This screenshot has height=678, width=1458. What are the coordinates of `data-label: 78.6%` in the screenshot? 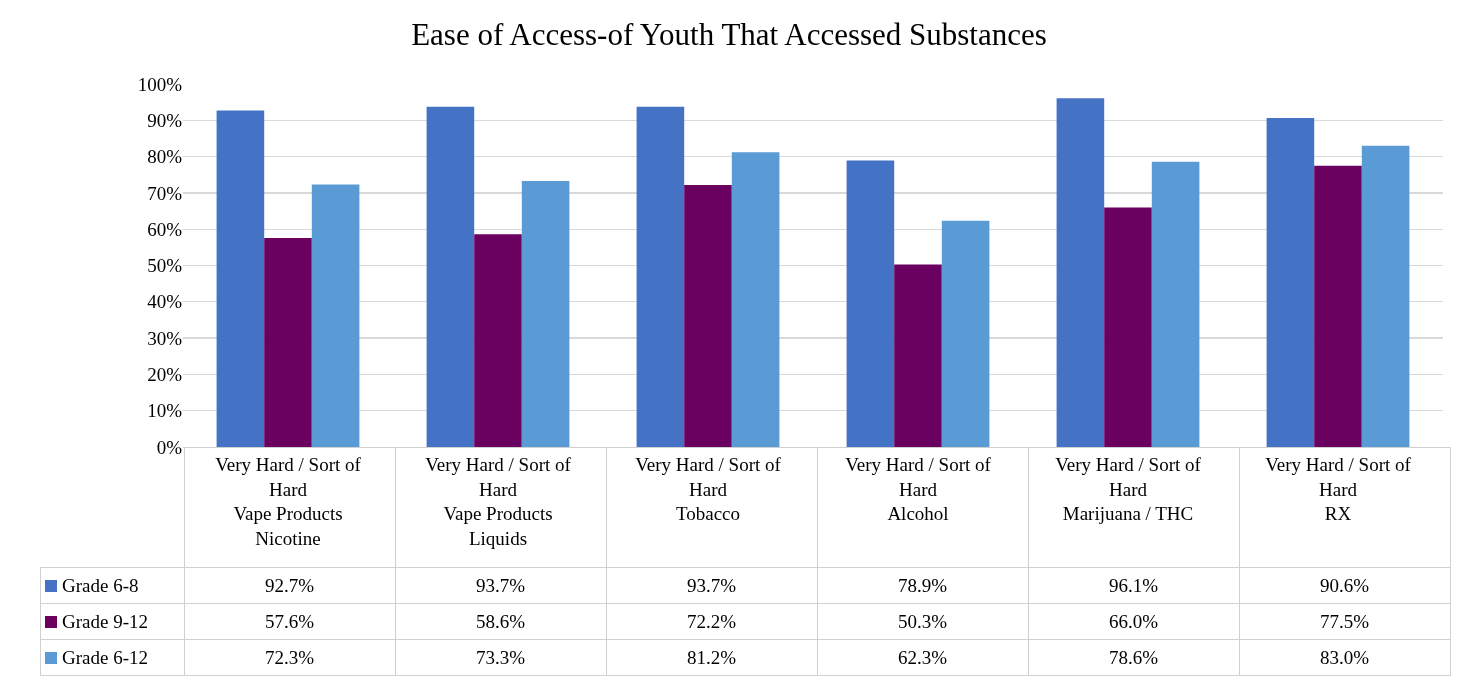 It's located at (1133, 657).